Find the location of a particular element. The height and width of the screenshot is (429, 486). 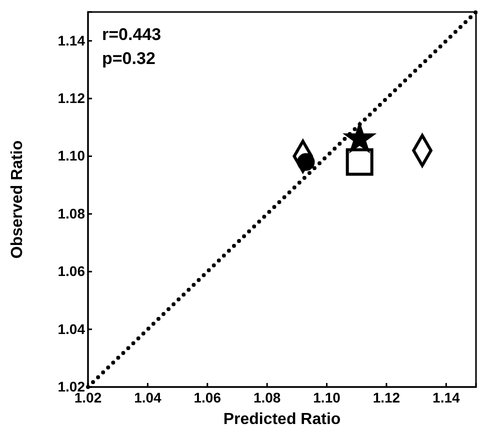

y-tick-label: 1.10 is located at coordinates (72, 156).